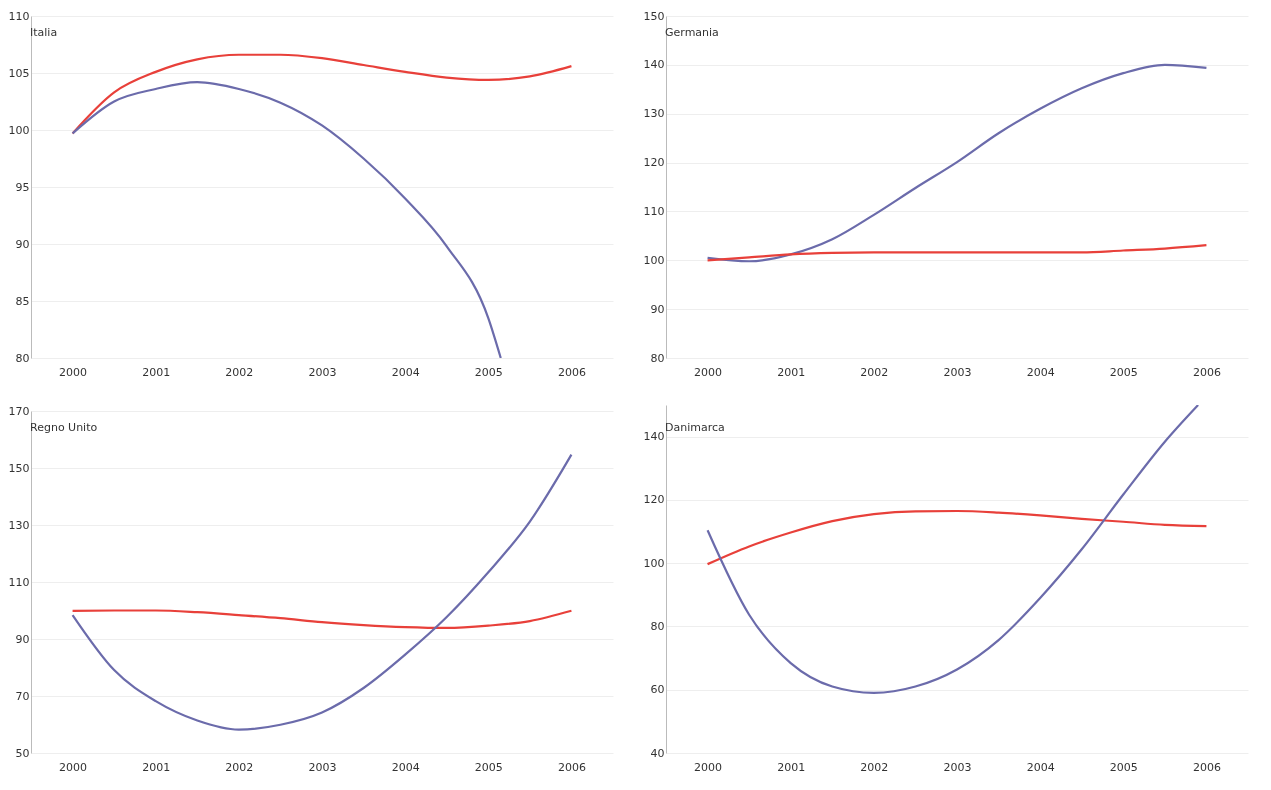 Image resolution: width=1271 pixels, height=790 pixels. I want to click on y-tick-label: 105, so click(19, 73).